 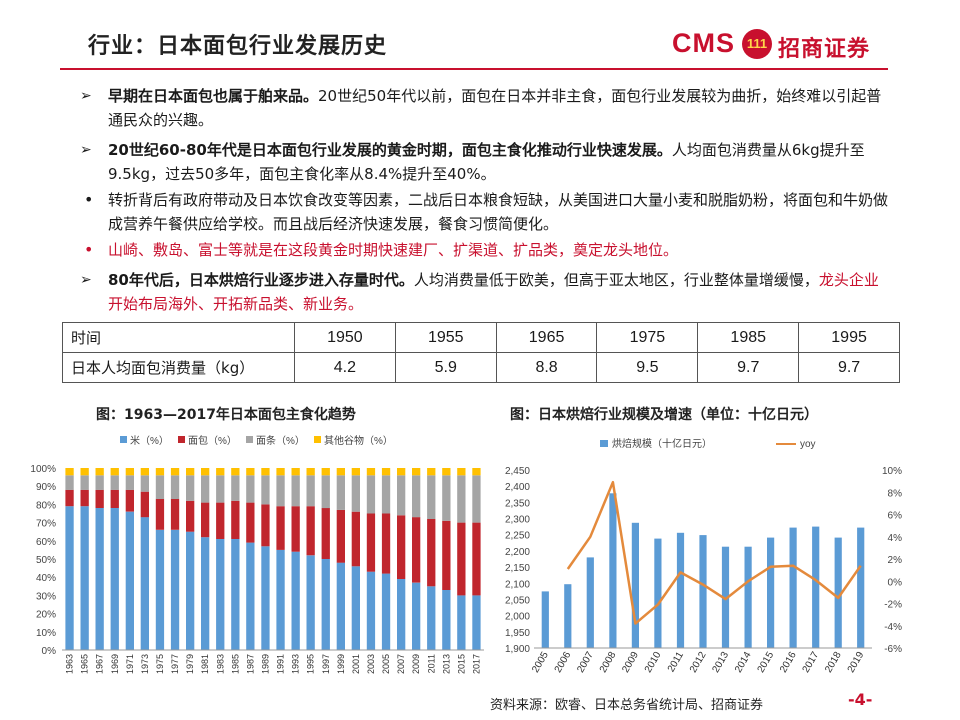 I want to click on x-tick-label: 2015, so click(x=461, y=664).